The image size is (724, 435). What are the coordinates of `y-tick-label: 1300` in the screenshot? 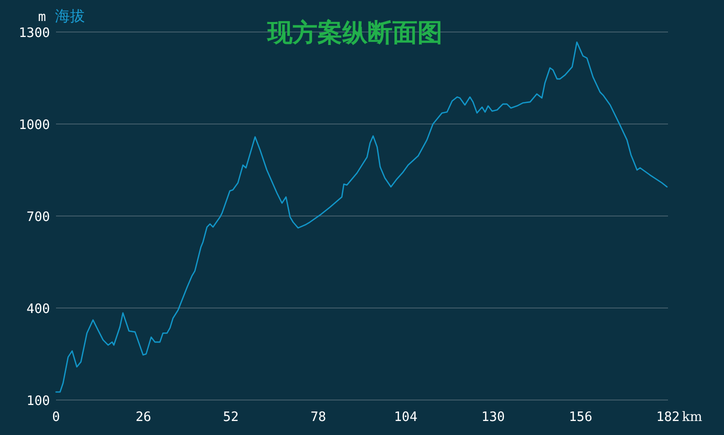 It's located at (34, 33).